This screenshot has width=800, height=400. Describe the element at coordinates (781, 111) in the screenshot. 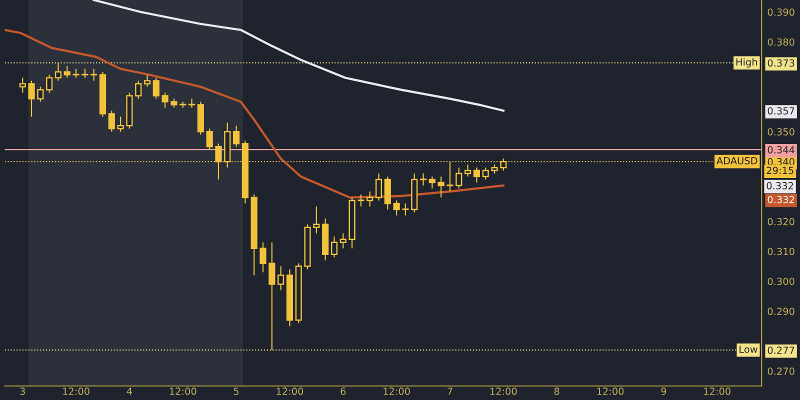

I see `y-tick-label: 0.357` at that location.